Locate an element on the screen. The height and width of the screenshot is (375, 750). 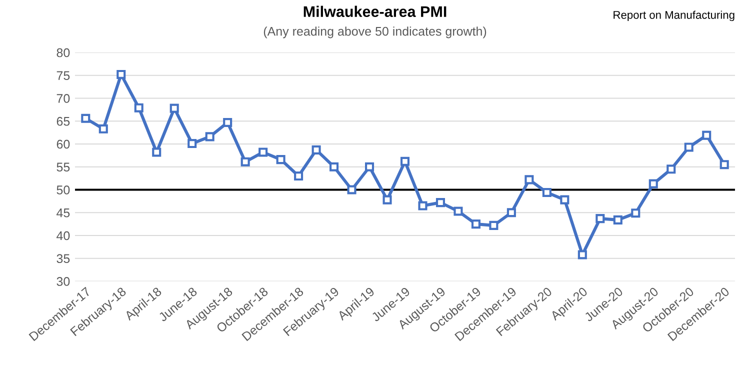
y-tick-label: 45 is located at coordinates (63, 213).